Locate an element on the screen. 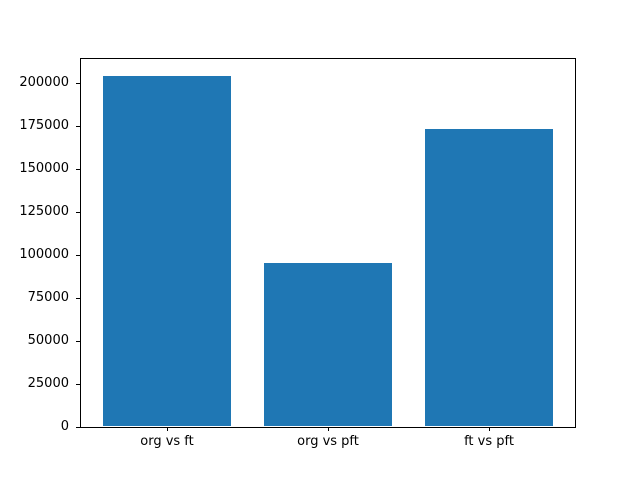 This screenshot has width=640, height=480. y-tick-label: 150000 is located at coordinates (44, 168).